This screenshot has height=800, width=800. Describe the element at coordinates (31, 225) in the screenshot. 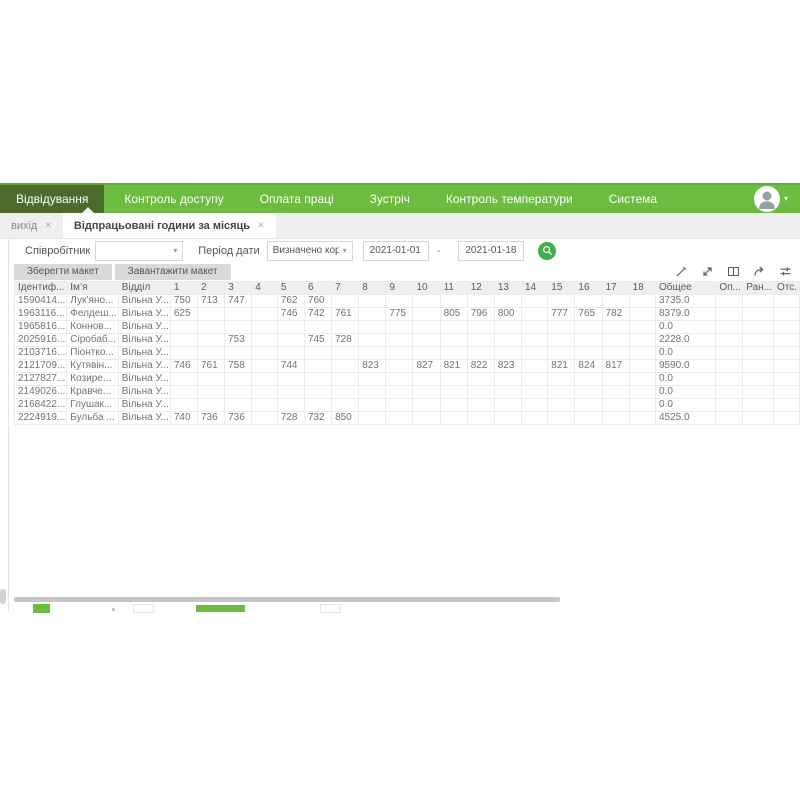

I see `tab-exit: вихід ✕` at that location.